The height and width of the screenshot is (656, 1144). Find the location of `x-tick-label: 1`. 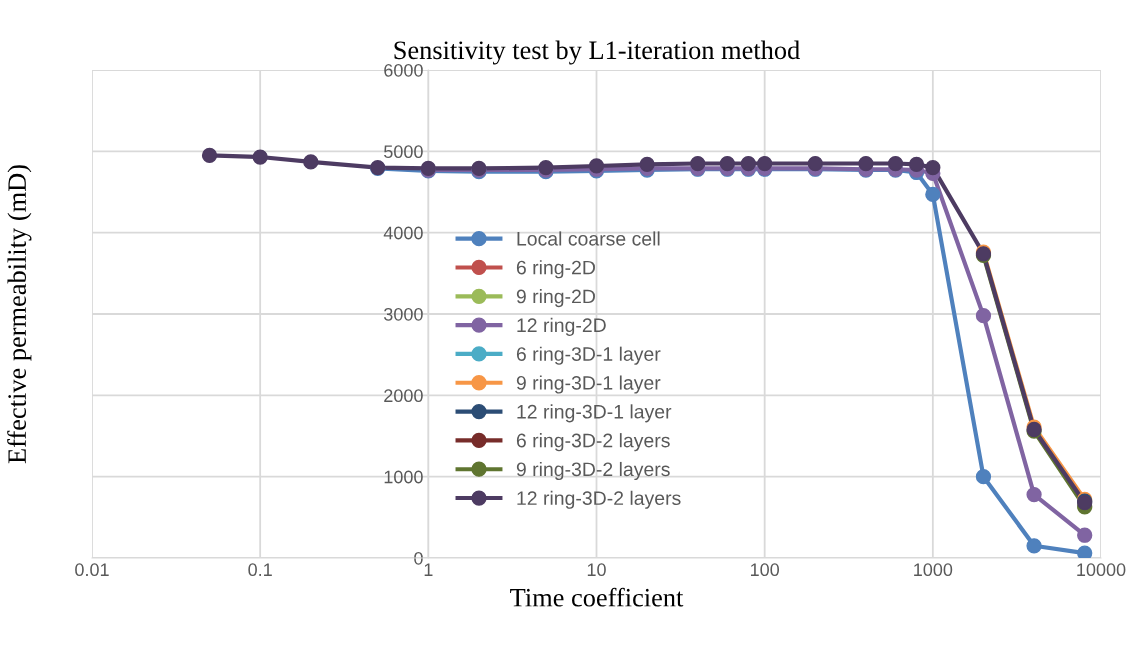

x-tick-label: 1 is located at coordinates (428, 569).